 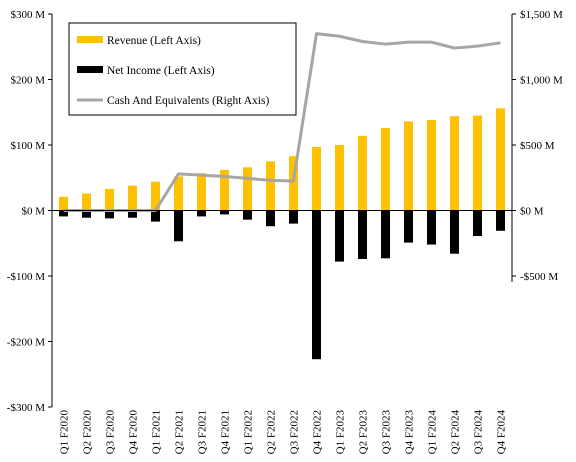 What do you see at coordinates (341, 432) in the screenshot?
I see `x-tick-label: Q1 F2023` at bounding box center [341, 432].